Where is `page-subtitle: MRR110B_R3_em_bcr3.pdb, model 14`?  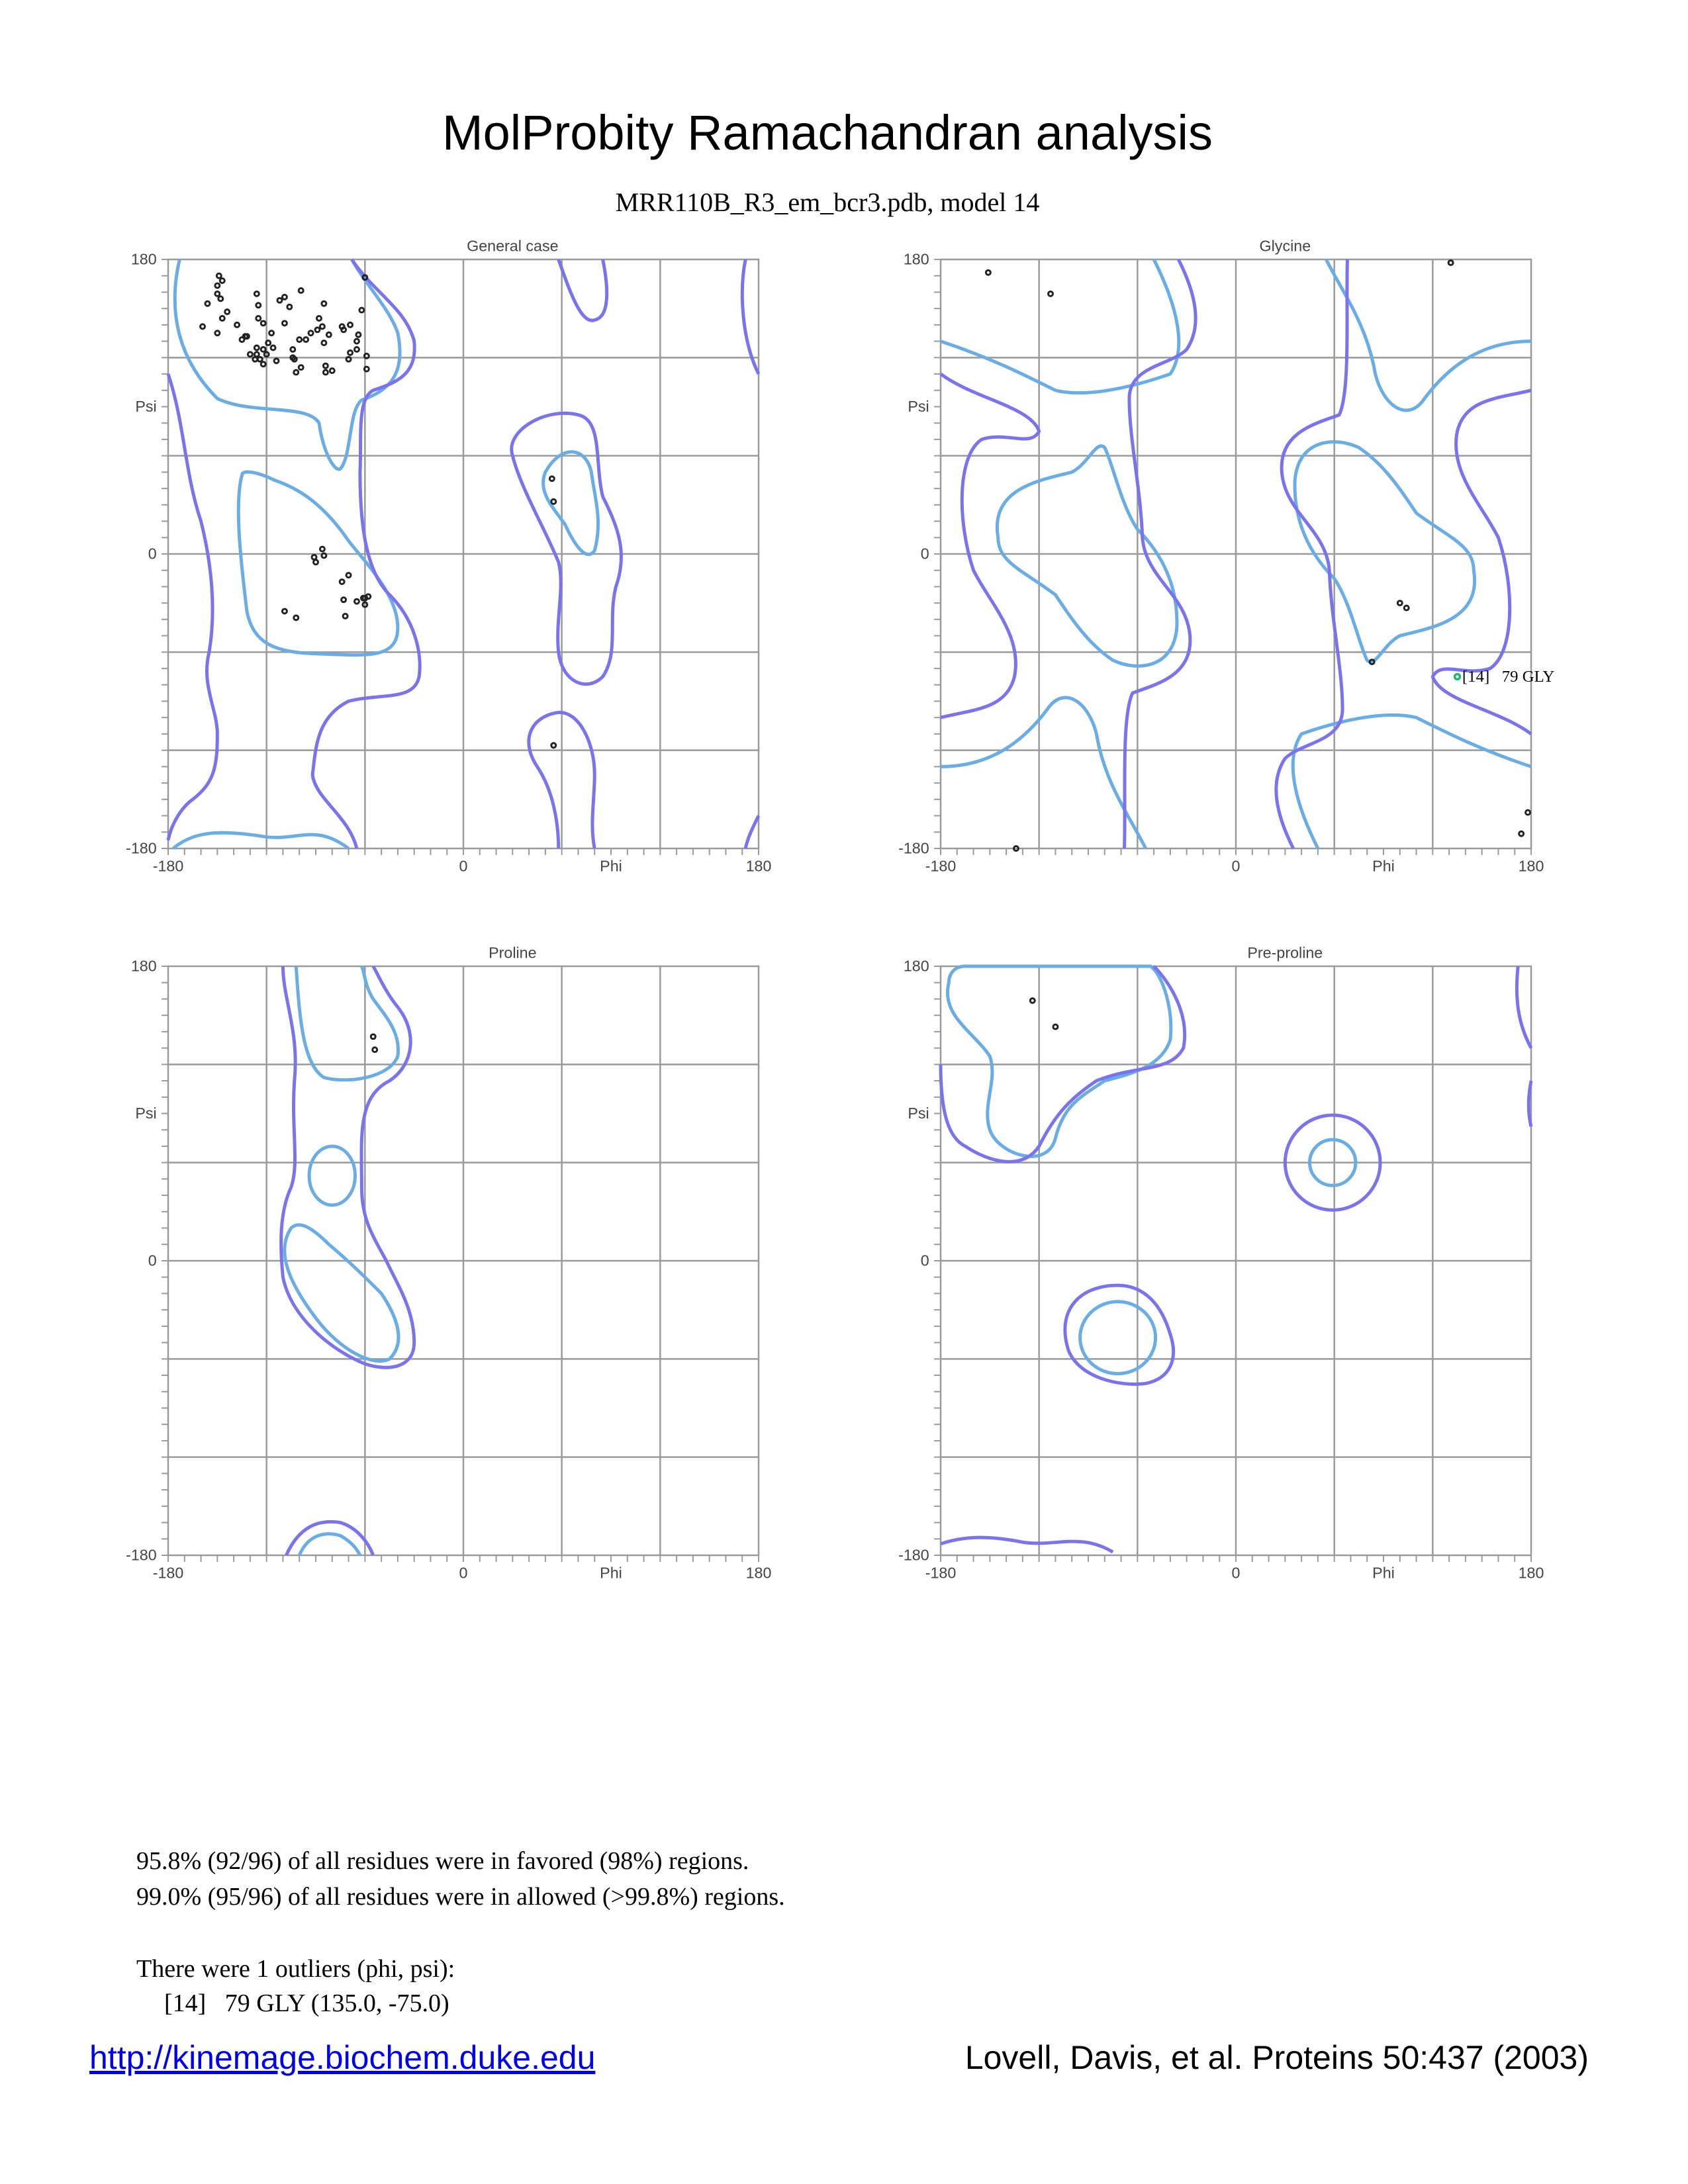
page-subtitle: MRR110B_R3_em_bcr3.pdb, model 14 is located at coordinates (827, 202).